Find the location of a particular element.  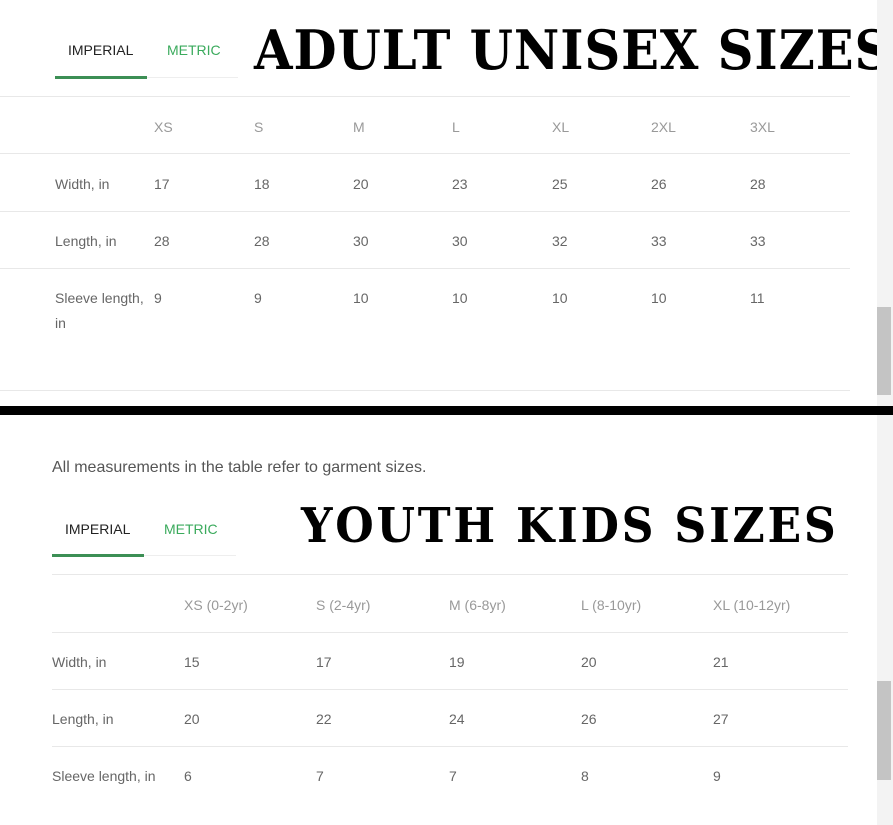

column-header: XL (10-12yr) is located at coordinates (752, 605).